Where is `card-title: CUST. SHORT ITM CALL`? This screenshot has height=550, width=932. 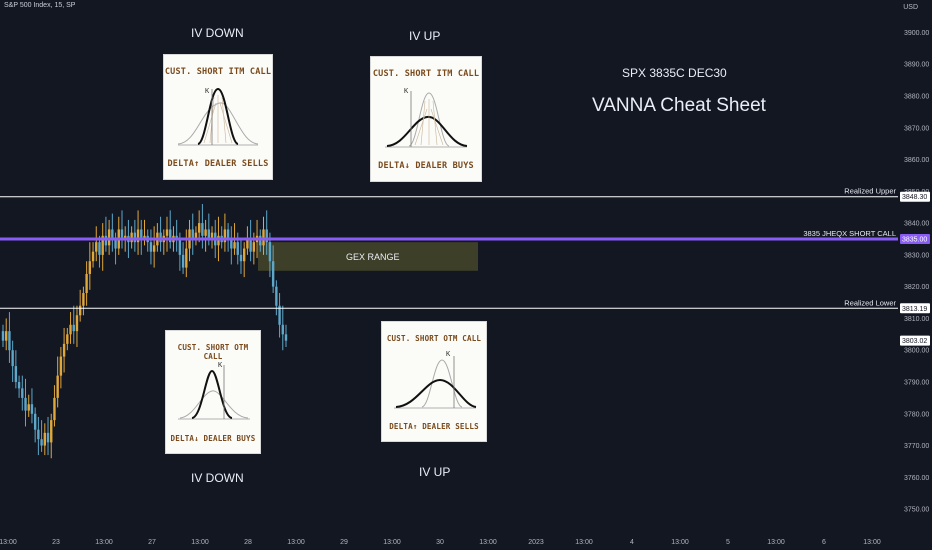 card-title: CUST. SHORT ITM CALL is located at coordinates (218, 72).